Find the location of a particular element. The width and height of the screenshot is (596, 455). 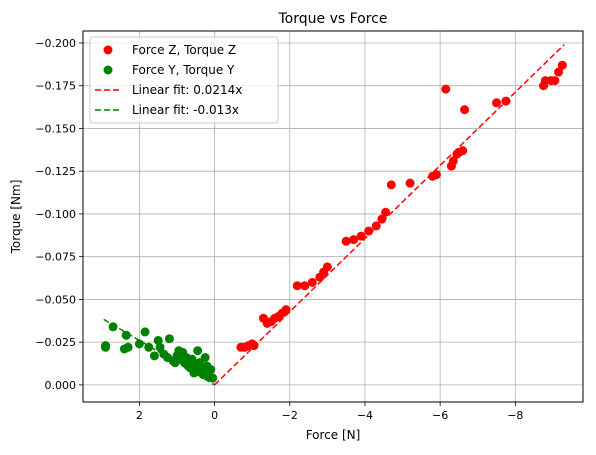

fit-line is located at coordinates (159, 352).